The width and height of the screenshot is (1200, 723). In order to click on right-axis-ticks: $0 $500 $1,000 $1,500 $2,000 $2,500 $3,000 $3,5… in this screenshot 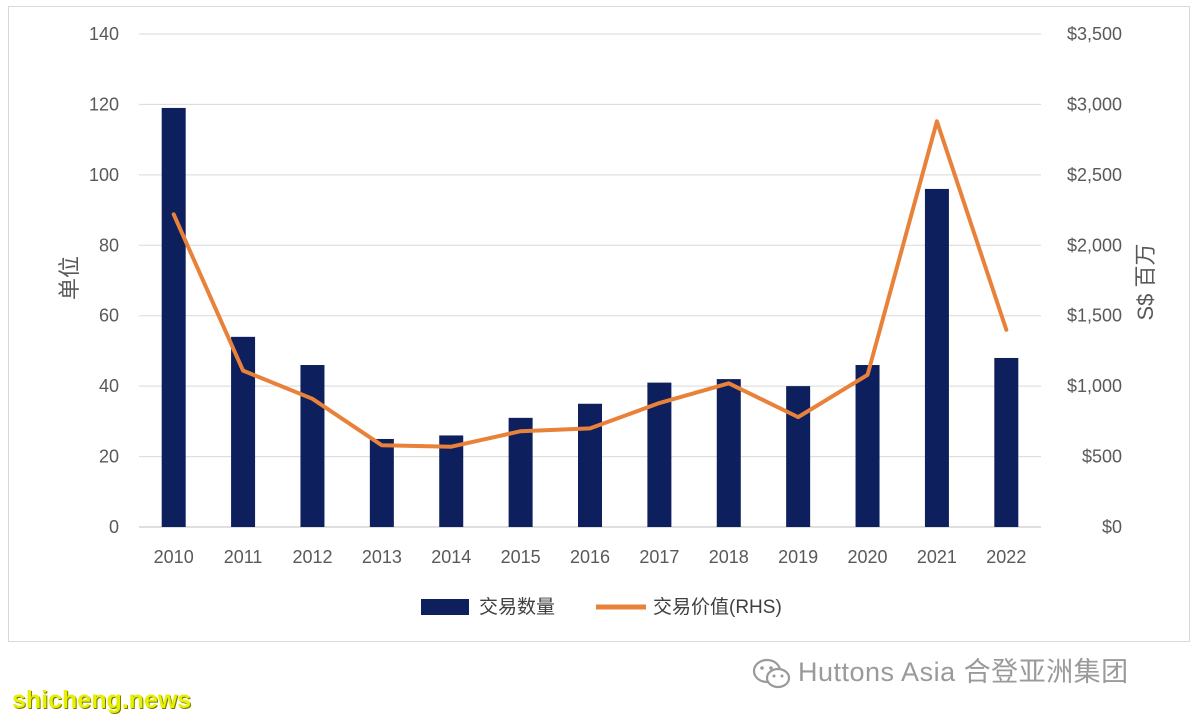, I will do `click(1094, 280)`.